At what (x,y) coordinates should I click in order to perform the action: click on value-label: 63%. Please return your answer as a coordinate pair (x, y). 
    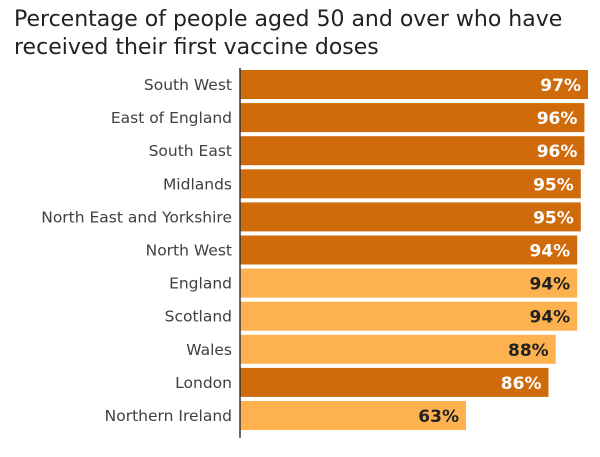
    Looking at the image, I should click on (438, 417).